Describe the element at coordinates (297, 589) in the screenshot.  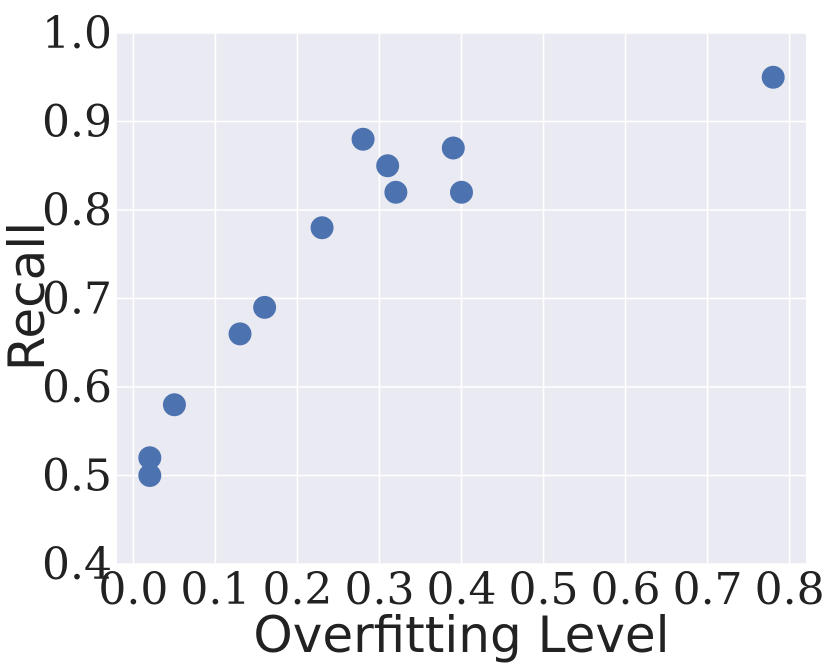
I see `x-tick-label: 0.2` at that location.